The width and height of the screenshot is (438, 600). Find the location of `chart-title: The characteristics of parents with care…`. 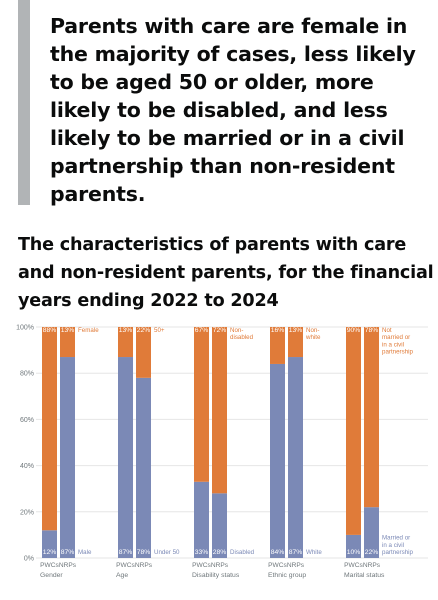

chart-title: The characteristics of parents with care… is located at coordinates (226, 273).